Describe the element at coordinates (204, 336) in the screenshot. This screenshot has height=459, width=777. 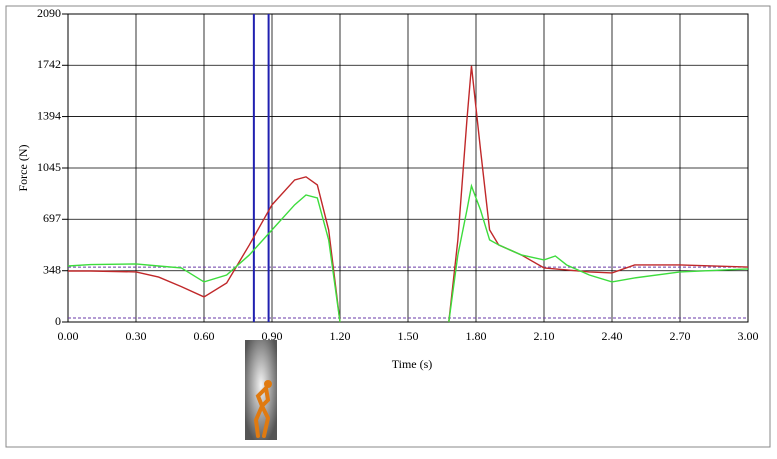
I see `x-tick-label: 0.60` at that location.